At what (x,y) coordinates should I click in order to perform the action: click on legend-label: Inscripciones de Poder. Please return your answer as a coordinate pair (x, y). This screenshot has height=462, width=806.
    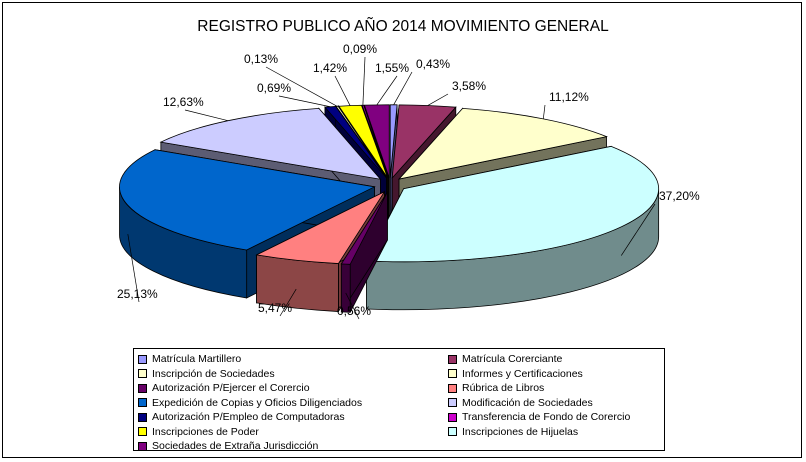
    Looking at the image, I should click on (205, 431).